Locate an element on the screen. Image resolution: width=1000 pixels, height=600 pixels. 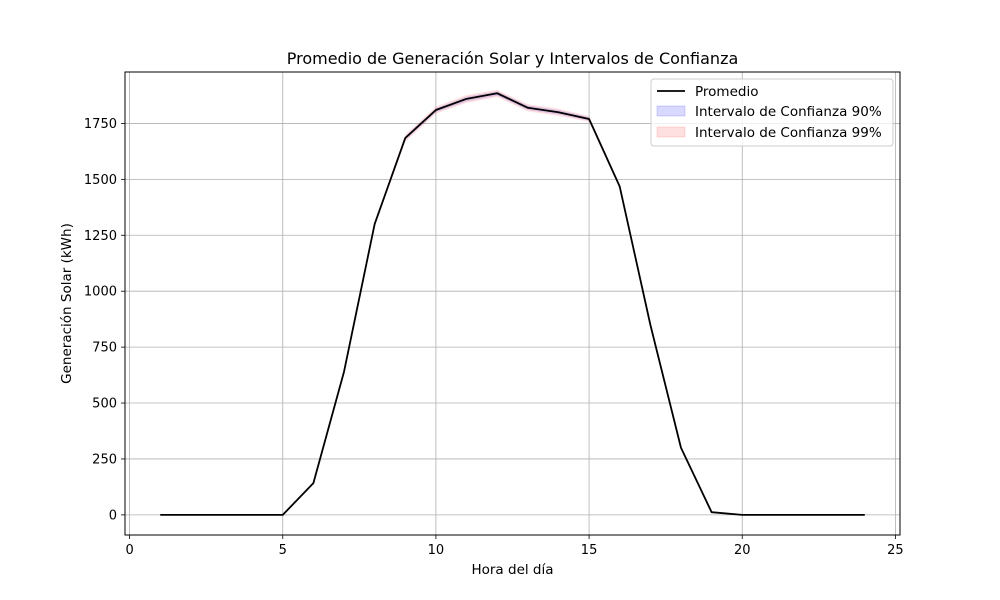
legend-label-promedio: Promedio is located at coordinates (726, 92).